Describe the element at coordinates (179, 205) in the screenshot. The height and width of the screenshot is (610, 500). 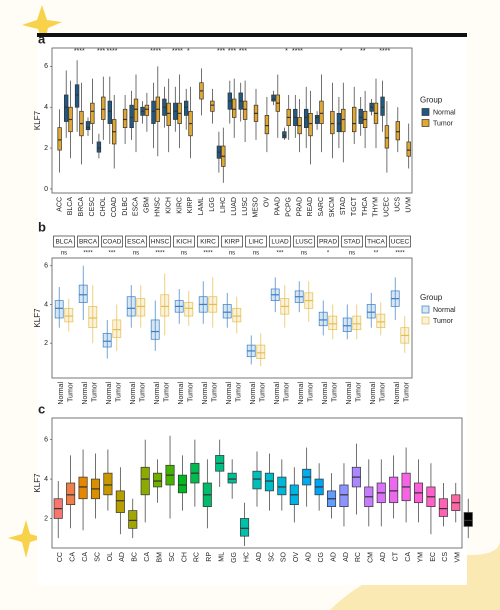
I see `x-tick-label: KIRC` at that location.